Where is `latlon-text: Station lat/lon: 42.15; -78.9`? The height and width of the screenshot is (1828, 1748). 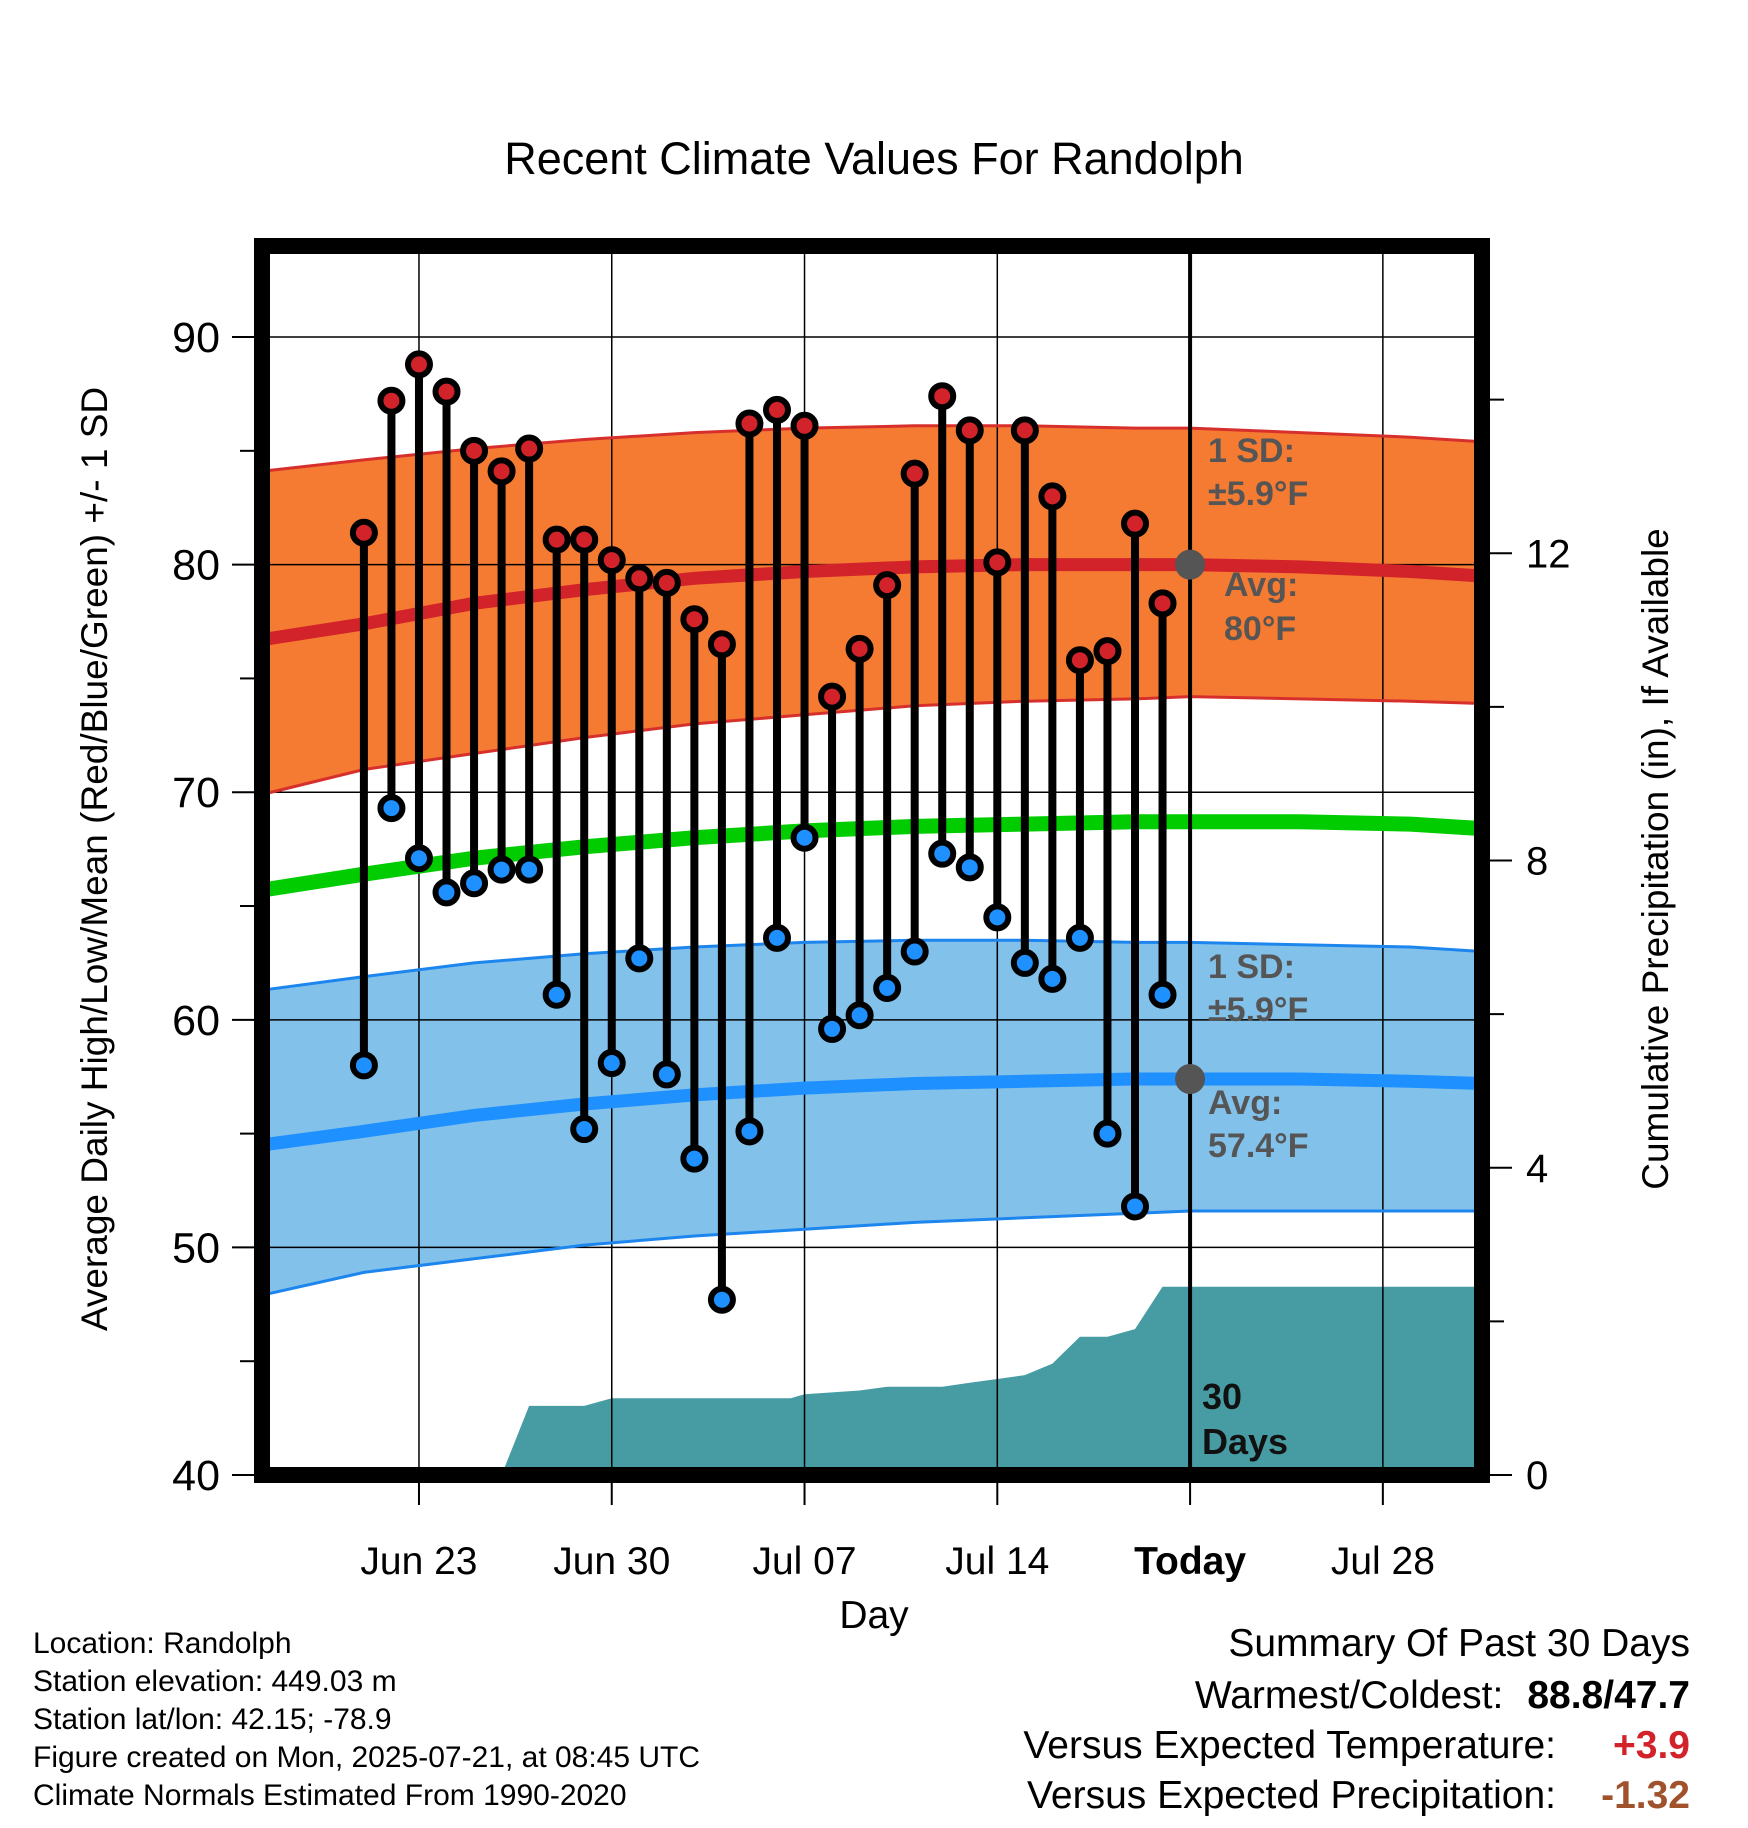
latlon-text: Station lat/lon: 42.15; -78.9 is located at coordinates (212, 1719).